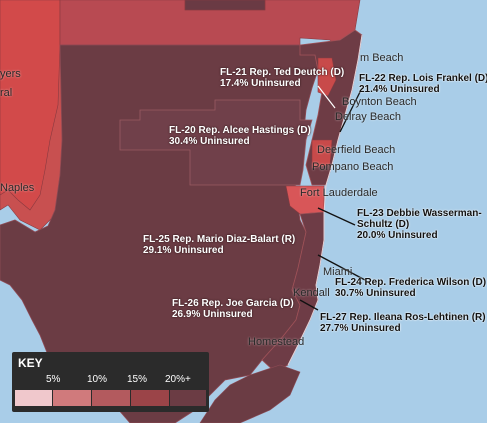  I want to click on label-fl21-name: FL-21 Rep. Ted Deutch (D), so click(282, 72).